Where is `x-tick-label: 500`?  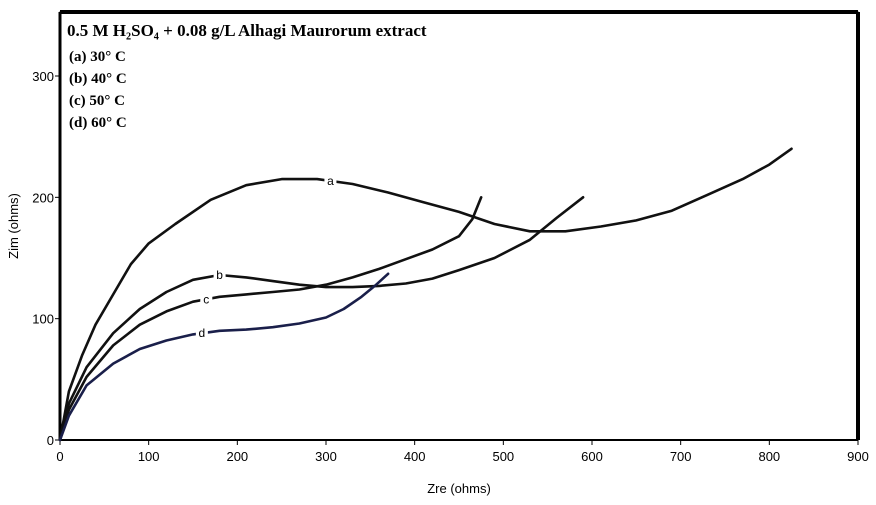
x-tick-label: 500 is located at coordinates (503, 456).